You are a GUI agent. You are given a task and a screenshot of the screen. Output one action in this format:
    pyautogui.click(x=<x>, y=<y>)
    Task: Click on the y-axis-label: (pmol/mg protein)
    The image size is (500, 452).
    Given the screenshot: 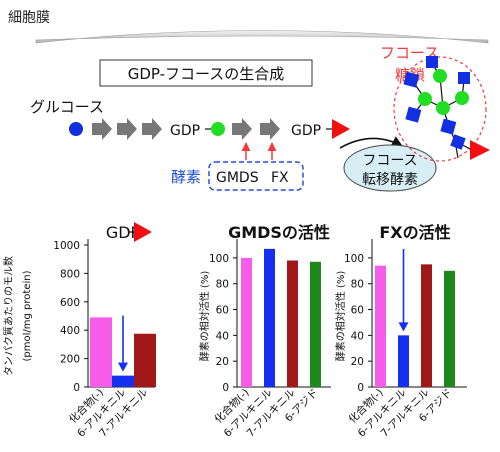 What is the action you would take?
    pyautogui.click(x=27, y=315)
    